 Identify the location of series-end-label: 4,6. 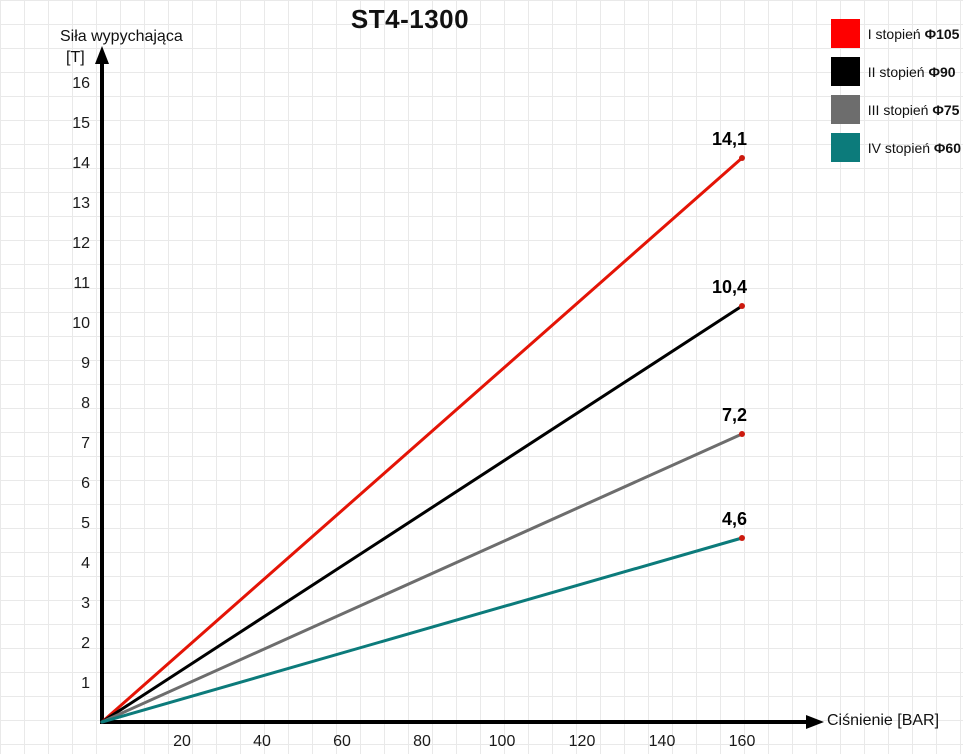
(734, 519).